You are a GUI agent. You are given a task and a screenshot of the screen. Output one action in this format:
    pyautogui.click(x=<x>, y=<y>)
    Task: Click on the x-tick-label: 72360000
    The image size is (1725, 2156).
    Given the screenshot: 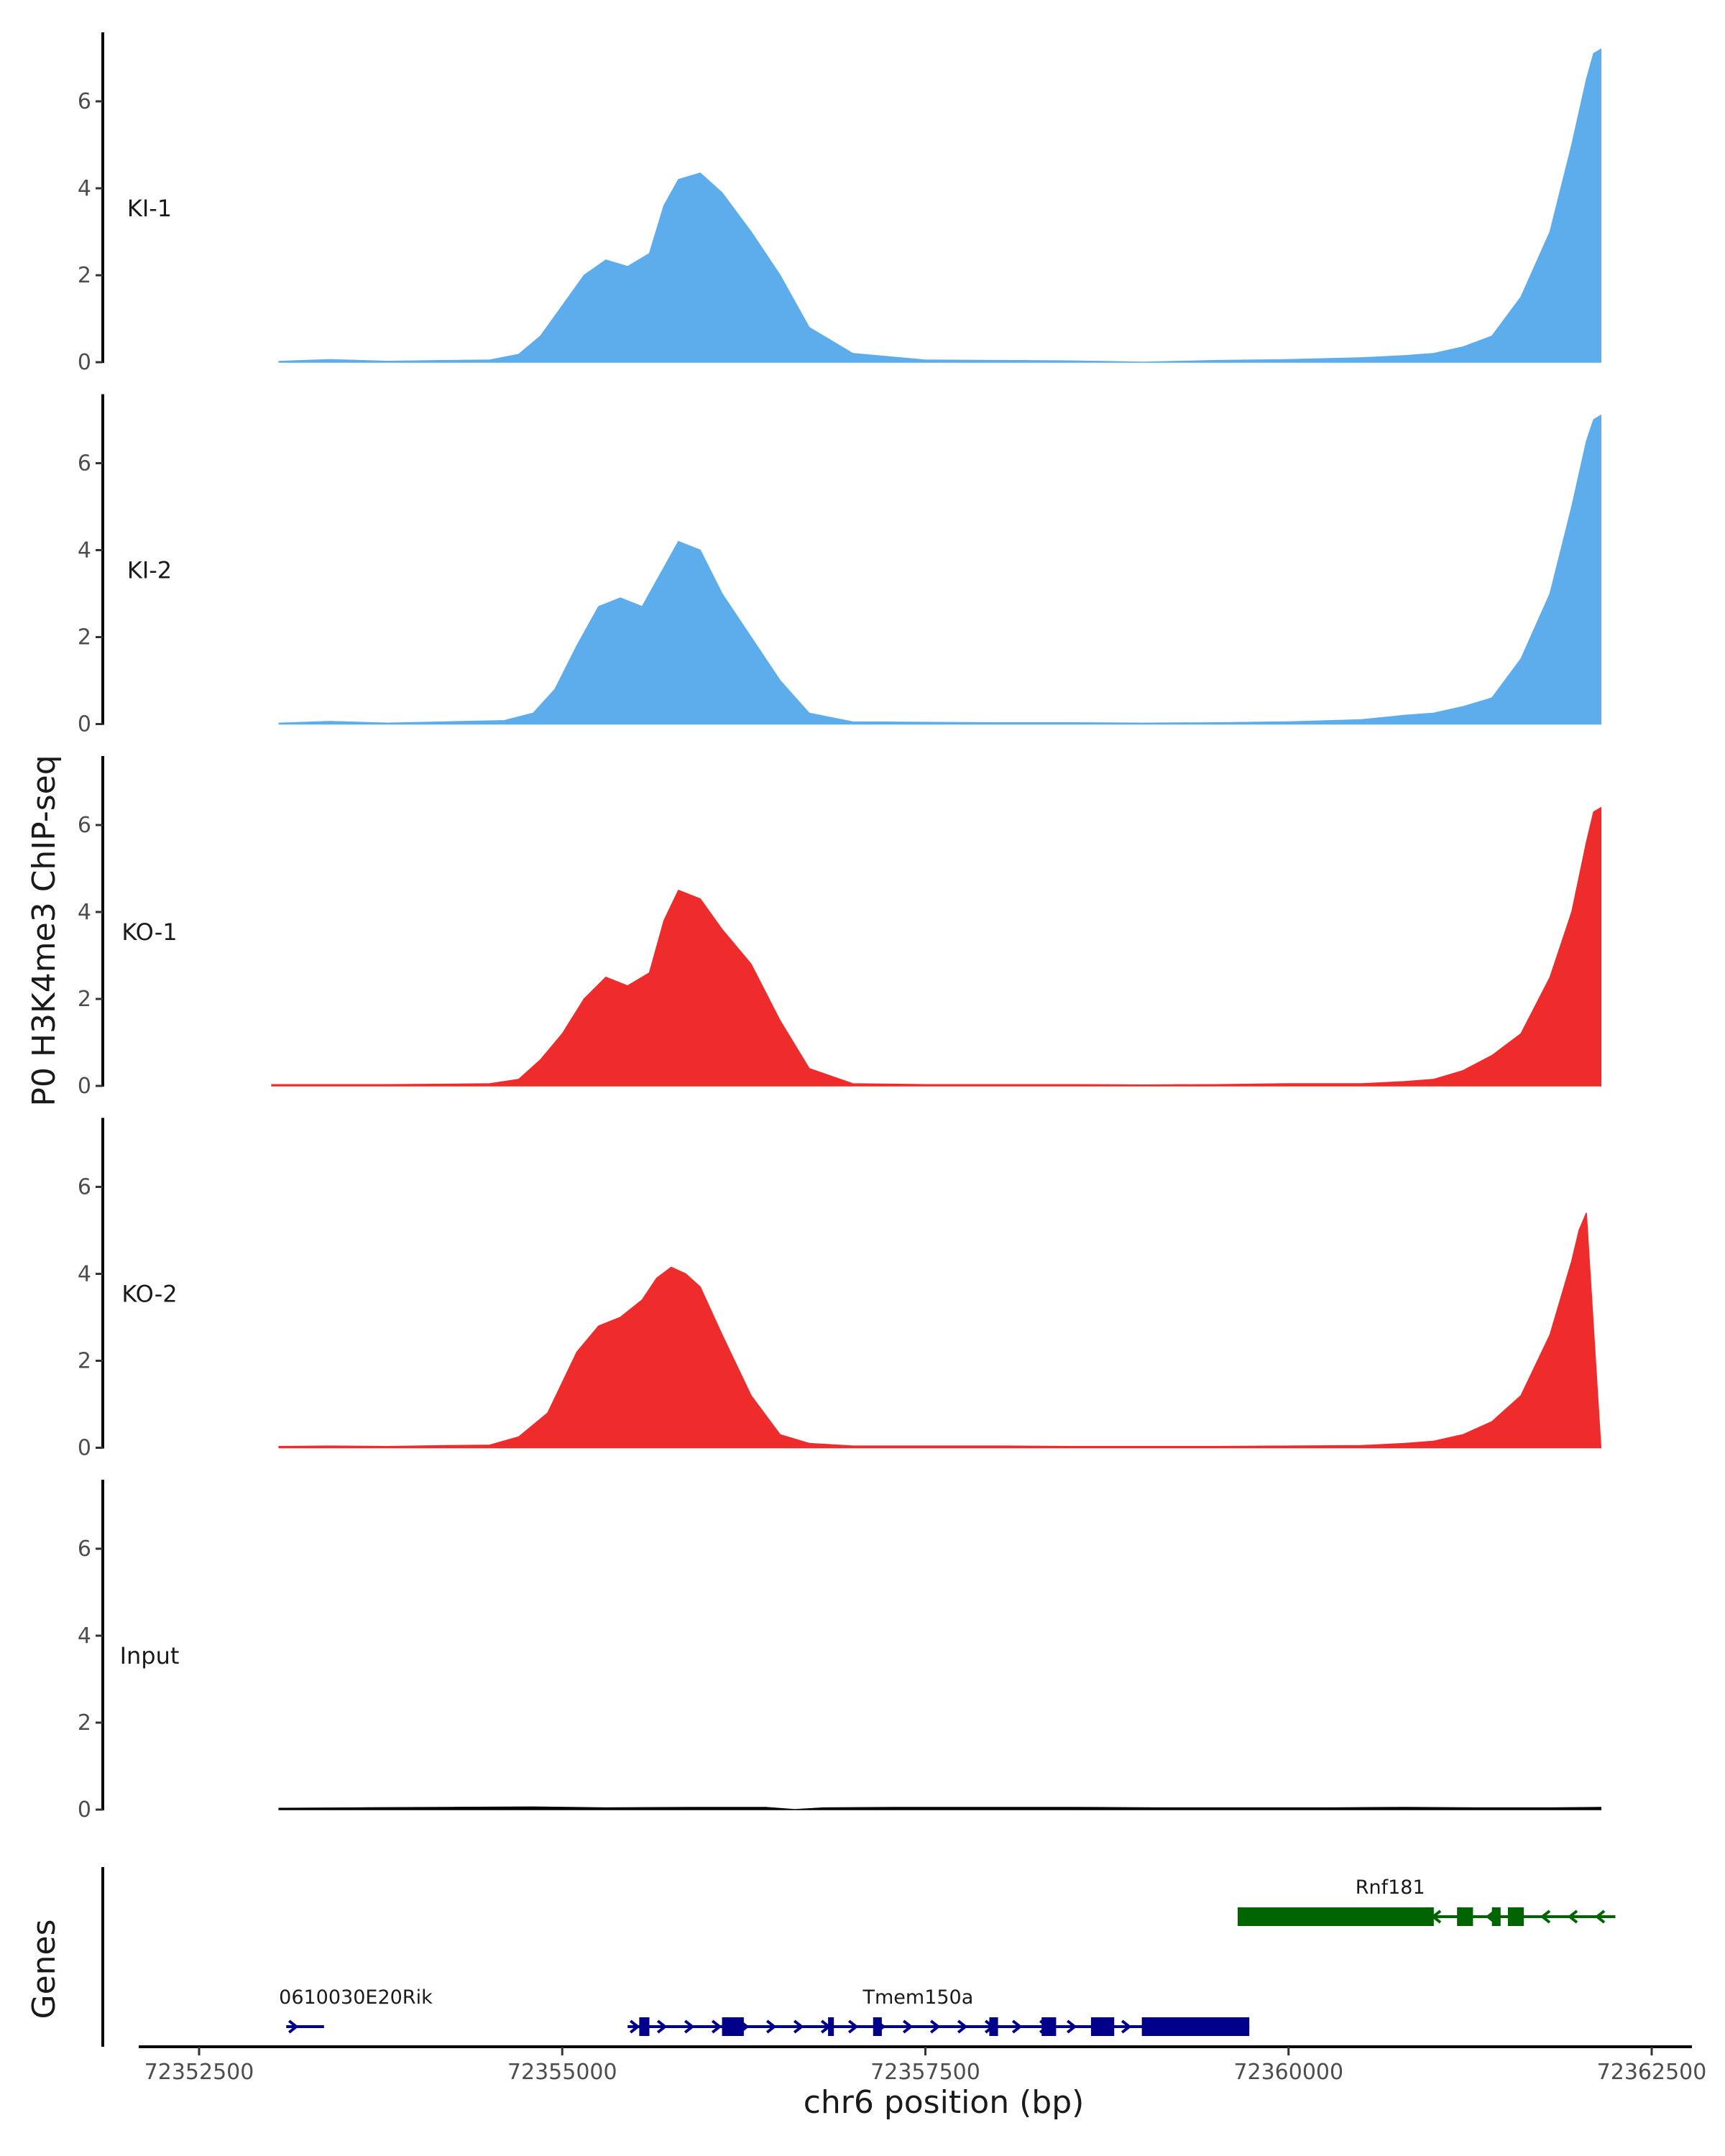 What is the action you would take?
    pyautogui.click(x=1288, y=2072)
    